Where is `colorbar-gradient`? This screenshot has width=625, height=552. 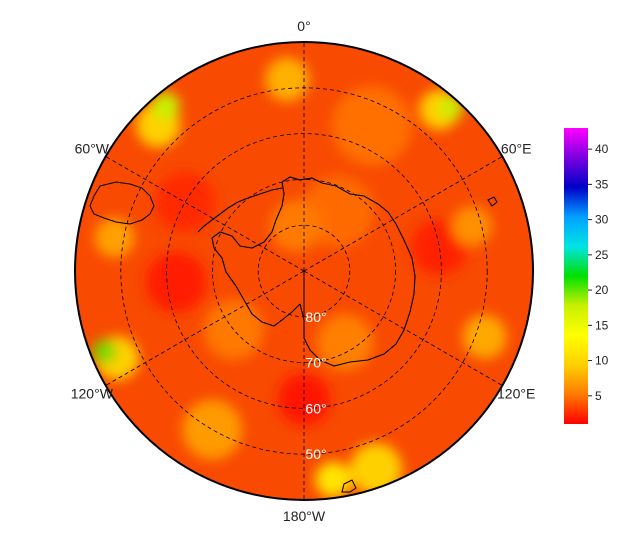 colorbar-gradient is located at coordinates (576, 276).